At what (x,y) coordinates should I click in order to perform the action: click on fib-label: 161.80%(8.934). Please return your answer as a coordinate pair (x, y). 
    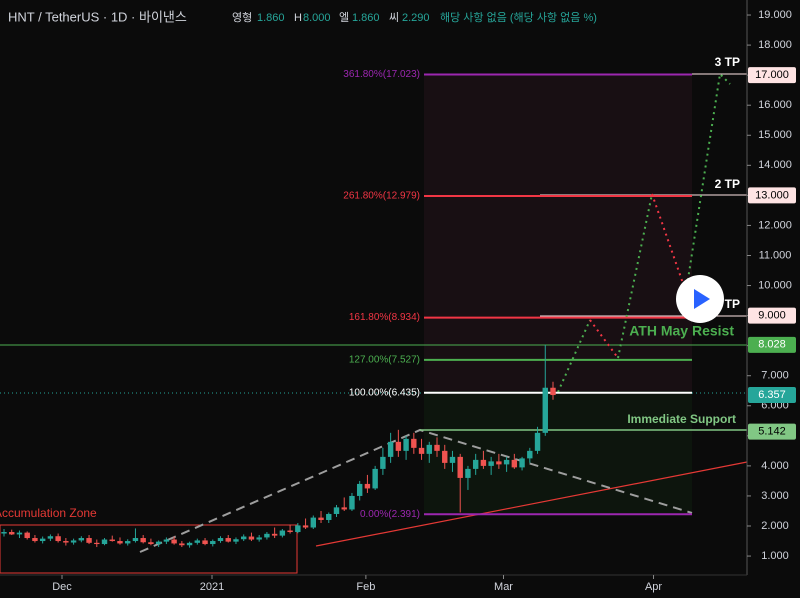
    Looking at the image, I should click on (384, 317).